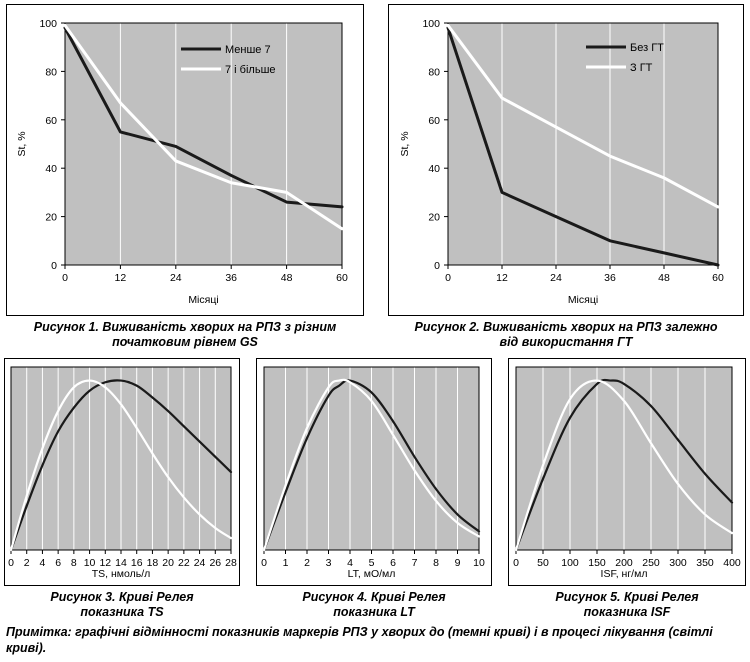 The height and width of the screenshot is (662, 750). What do you see at coordinates (415, 563) in the screenshot?
I see `x-tick-label: 7` at bounding box center [415, 563].